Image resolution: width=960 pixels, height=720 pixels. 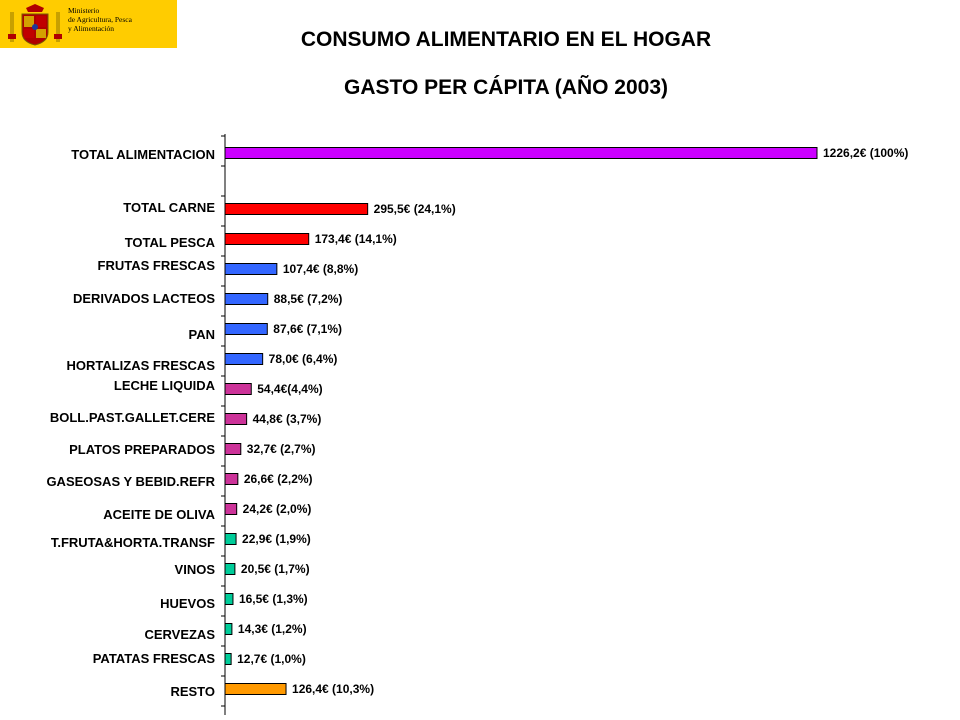 What do you see at coordinates (144, 298) in the screenshot?
I see `category-label: DERIVADOS LACTEOS` at bounding box center [144, 298].